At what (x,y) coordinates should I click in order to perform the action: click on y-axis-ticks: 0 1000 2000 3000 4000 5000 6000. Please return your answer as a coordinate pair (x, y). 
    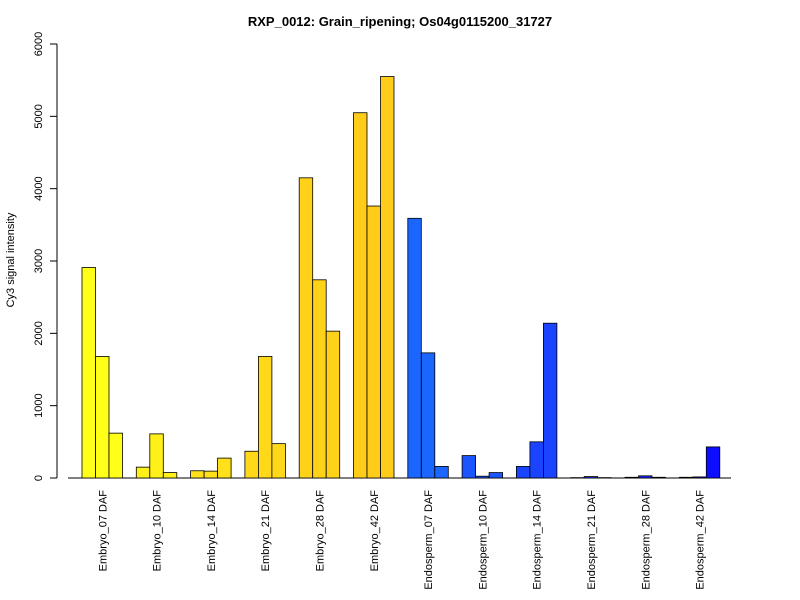
    Looking at the image, I should click on (45, 256).